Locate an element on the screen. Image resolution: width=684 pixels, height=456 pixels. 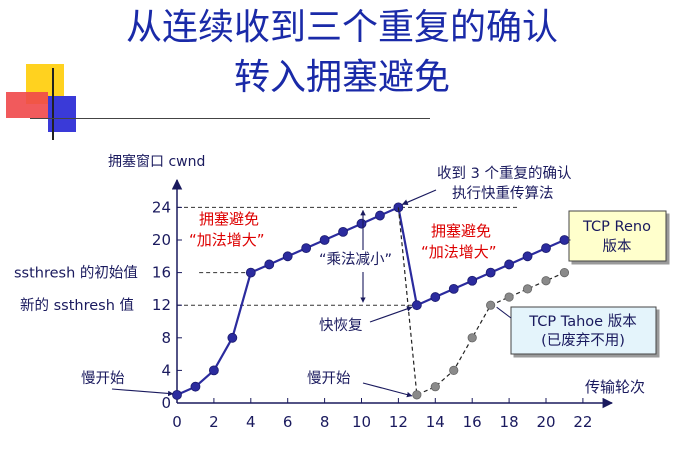
x-tick-label: 4 is located at coordinates (251, 422).